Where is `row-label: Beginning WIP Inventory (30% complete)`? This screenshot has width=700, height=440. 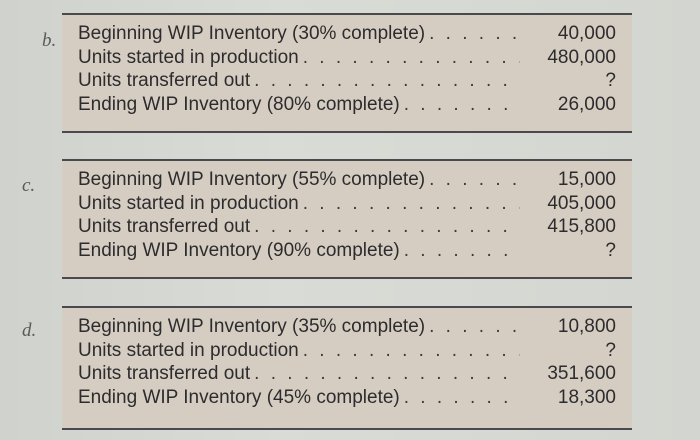
row-label: Beginning WIP Inventory (30% complete) is located at coordinates (252, 33).